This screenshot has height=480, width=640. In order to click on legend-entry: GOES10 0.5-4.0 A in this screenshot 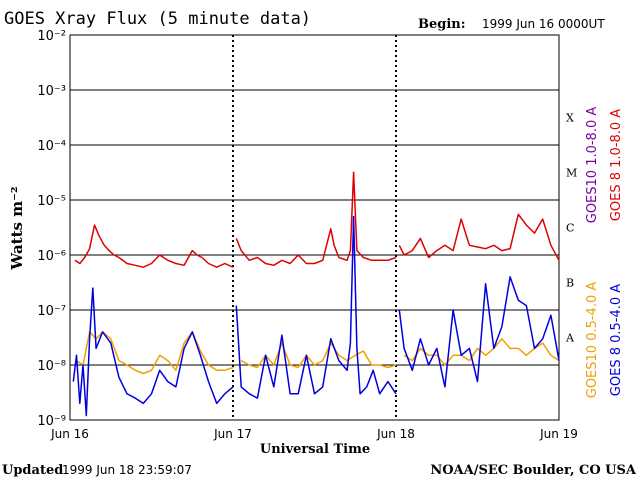, I will do `click(592, 340)`.